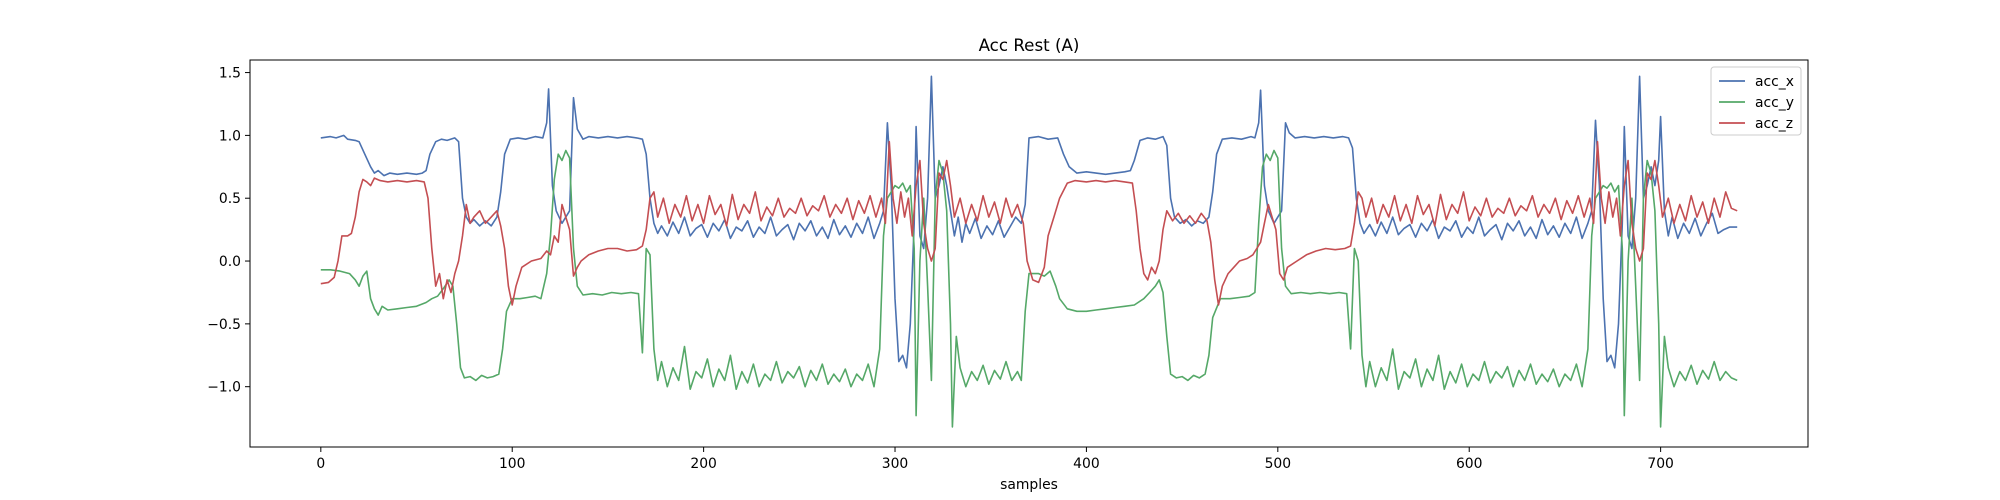 This screenshot has width=2000, height=500. I want to click on y-tick-label: 0.0, so click(230, 262).